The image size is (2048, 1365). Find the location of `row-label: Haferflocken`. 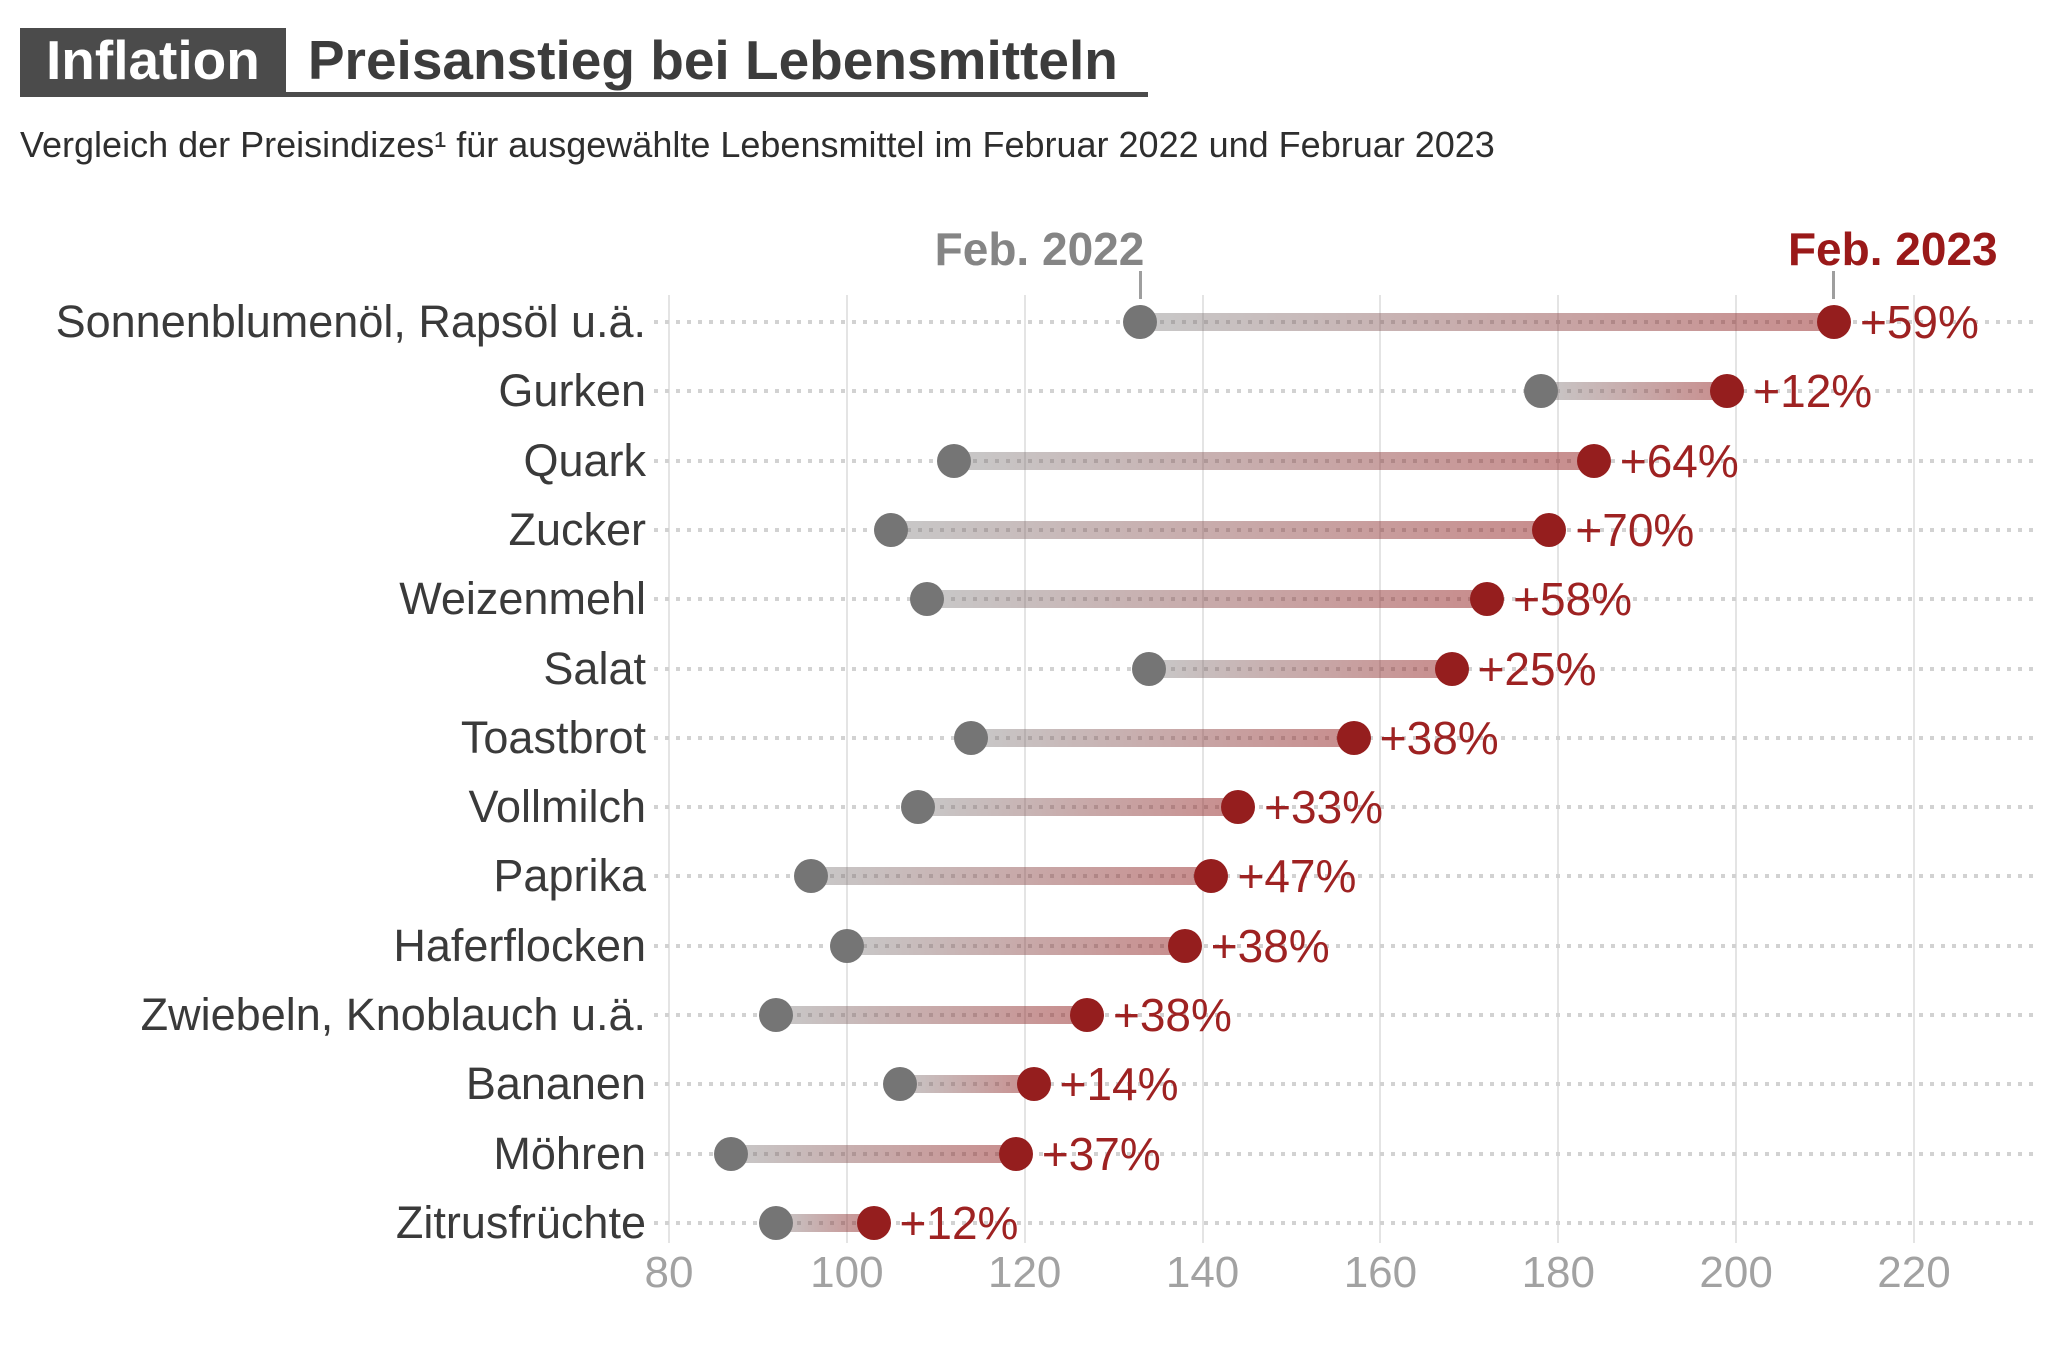

row-label: Haferflocken is located at coordinates (519, 945).